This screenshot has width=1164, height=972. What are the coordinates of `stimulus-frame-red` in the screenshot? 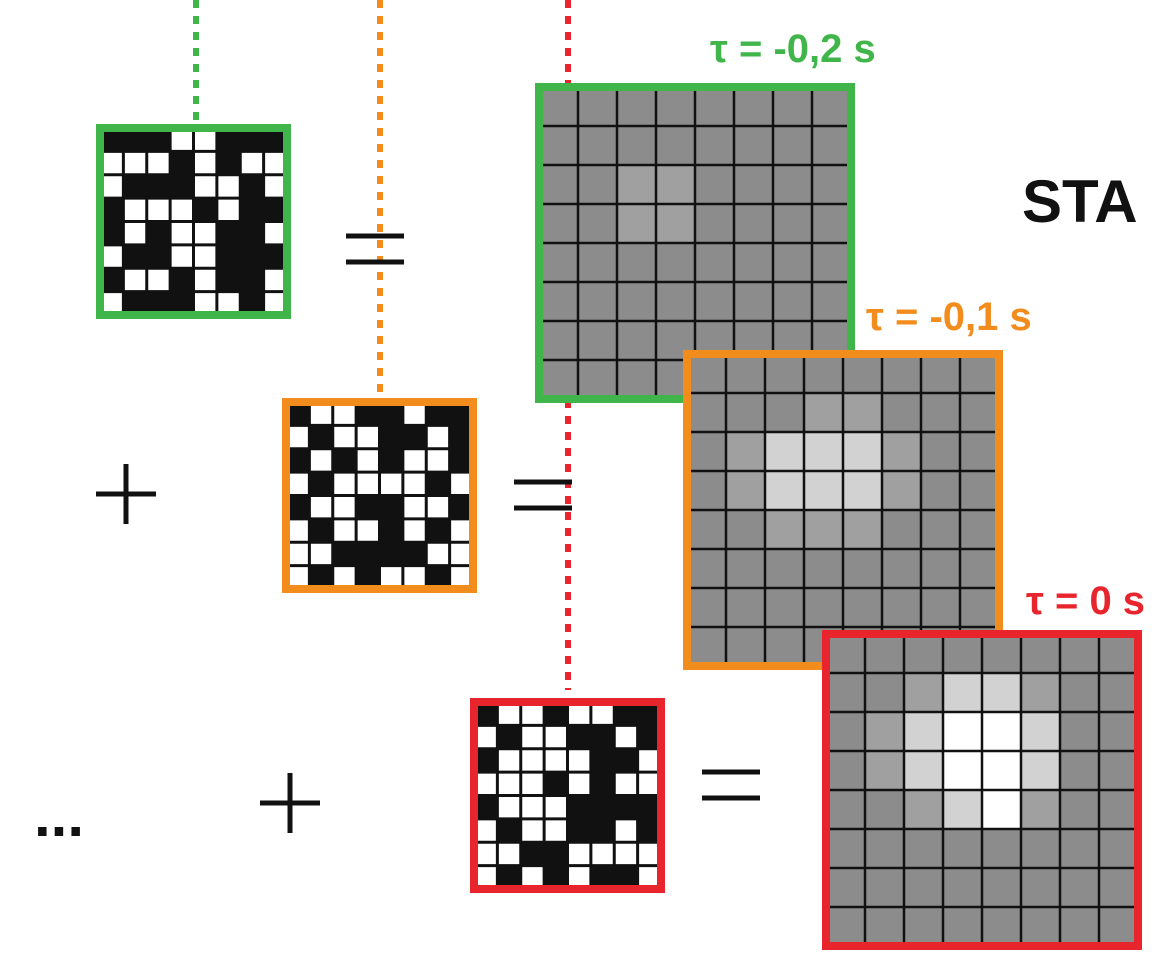 It's located at (567, 795).